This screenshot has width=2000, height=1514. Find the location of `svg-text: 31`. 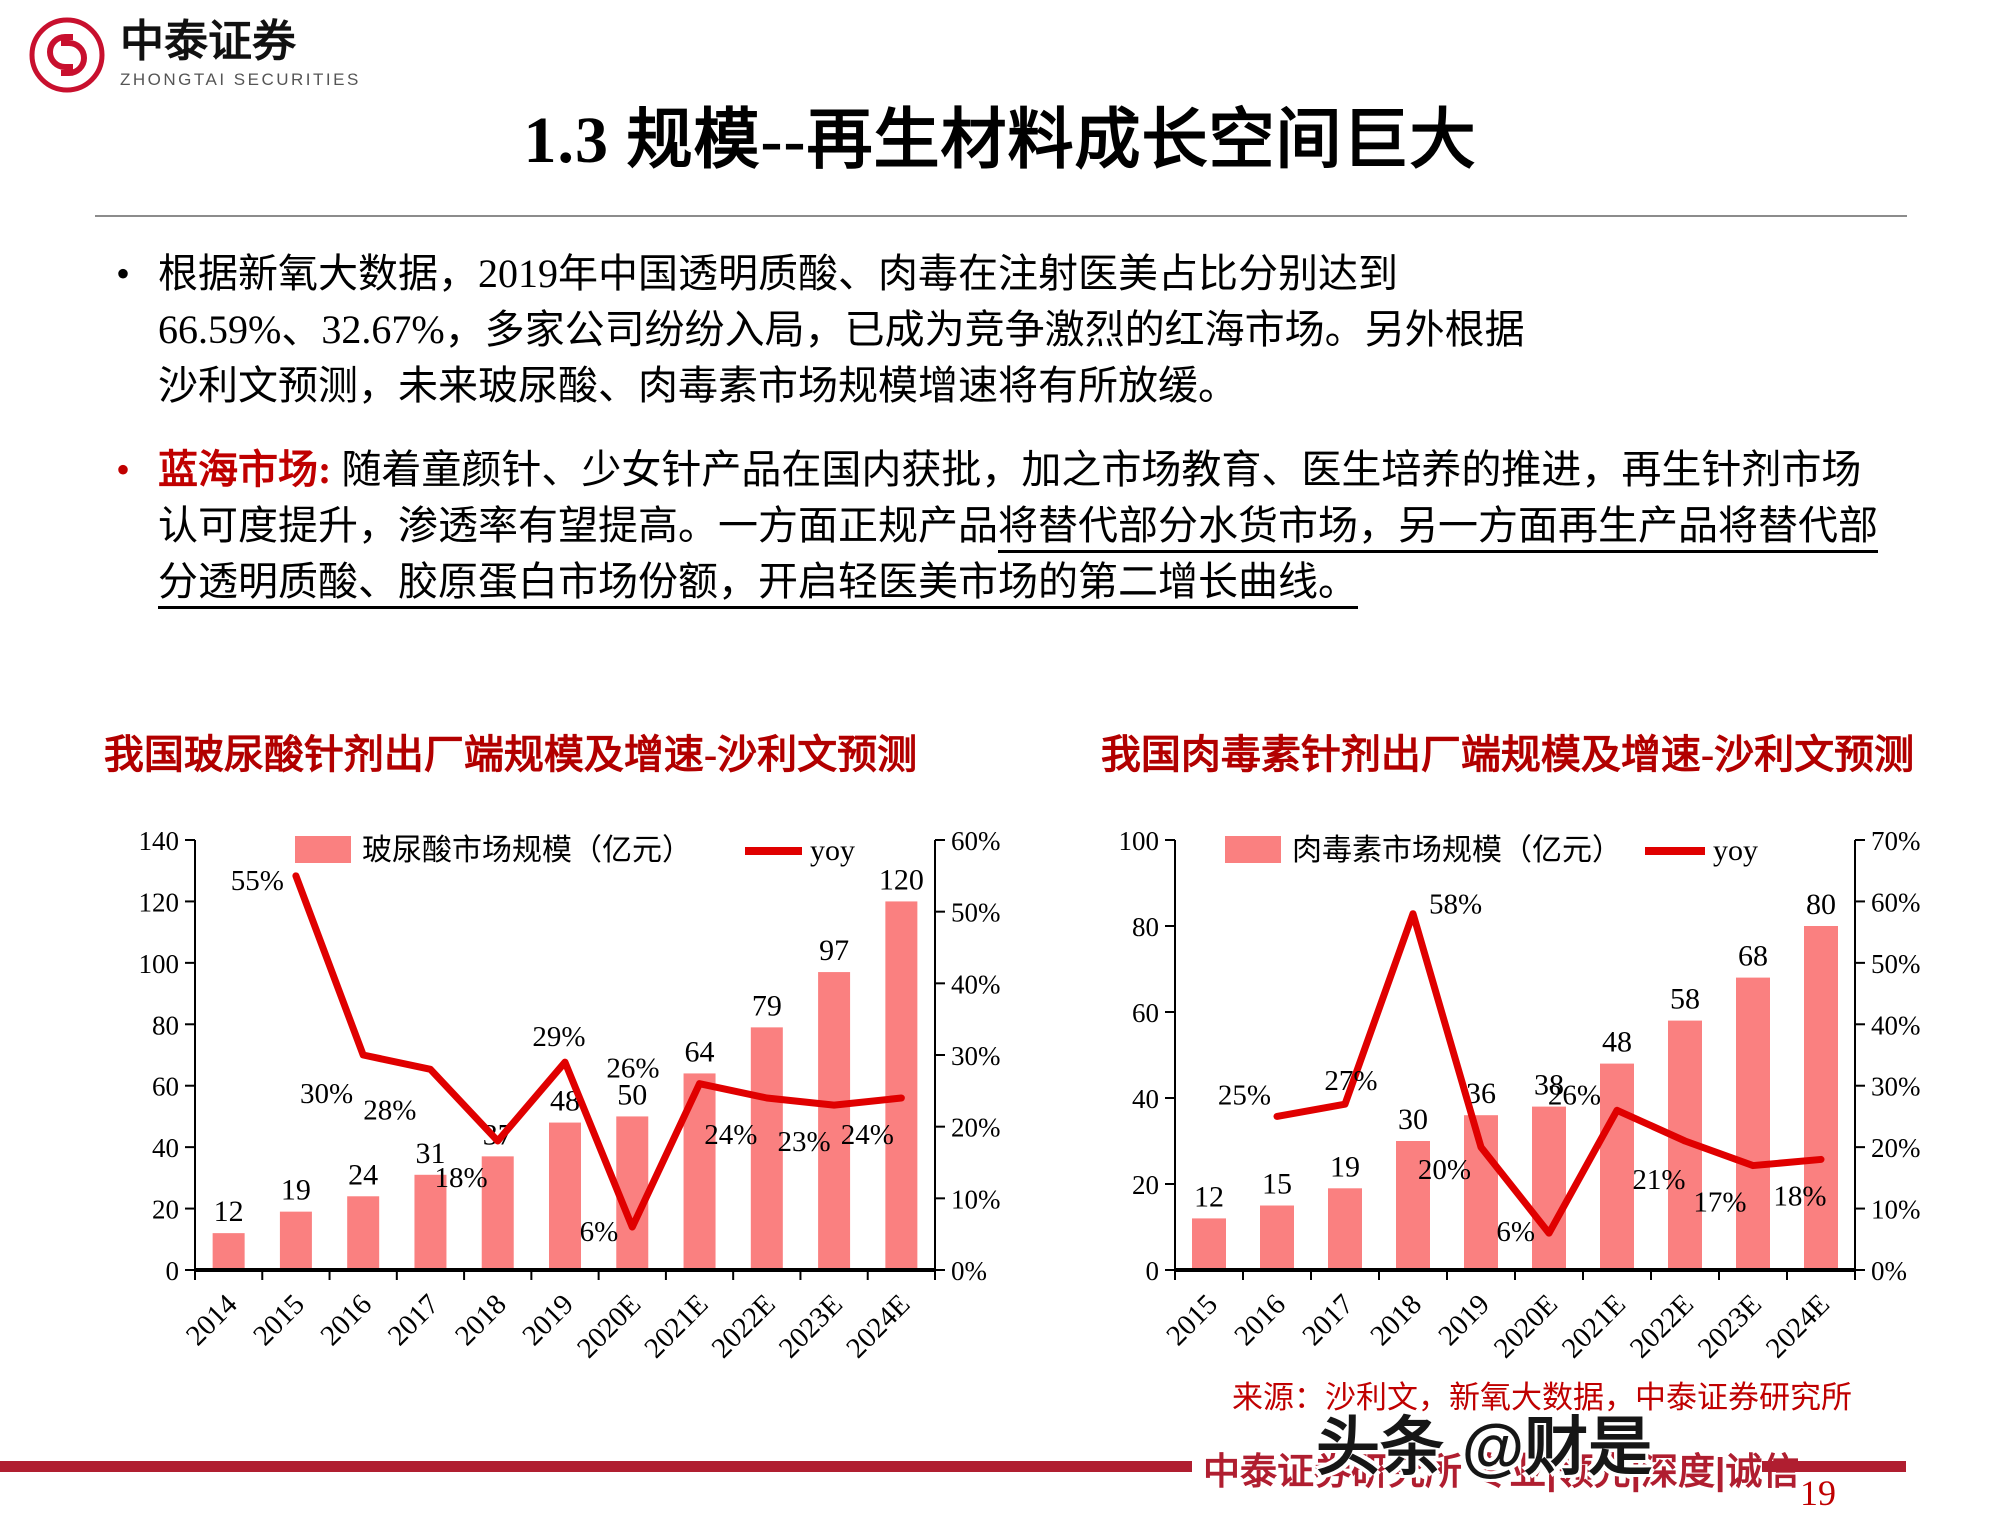

svg-text: 31 is located at coordinates (430, 1153).